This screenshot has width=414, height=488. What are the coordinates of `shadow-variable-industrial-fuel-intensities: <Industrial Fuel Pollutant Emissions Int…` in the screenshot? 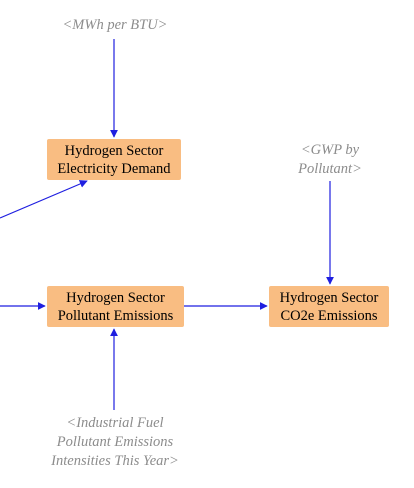 It's located at (115, 442).